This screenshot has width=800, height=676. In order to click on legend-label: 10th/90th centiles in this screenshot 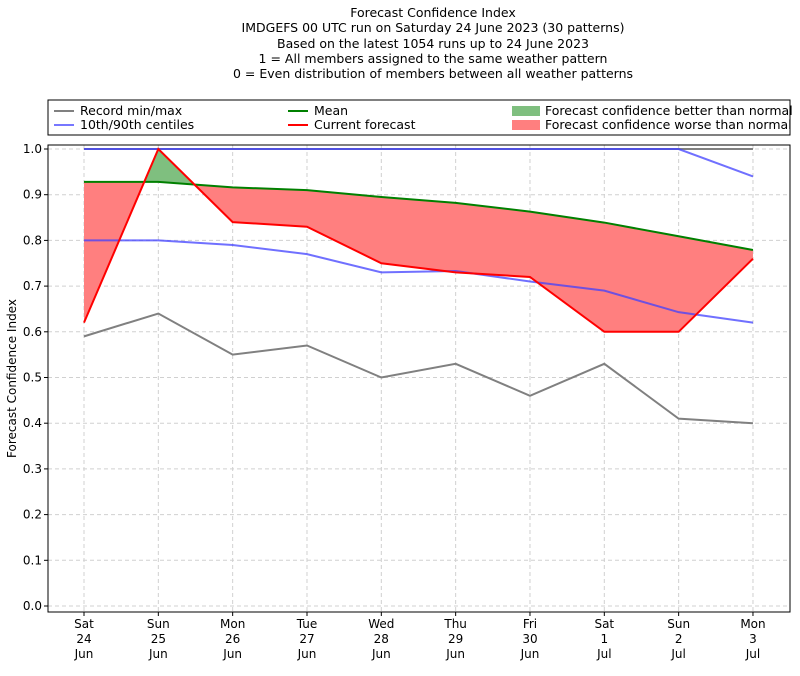, I will do `click(137, 124)`.